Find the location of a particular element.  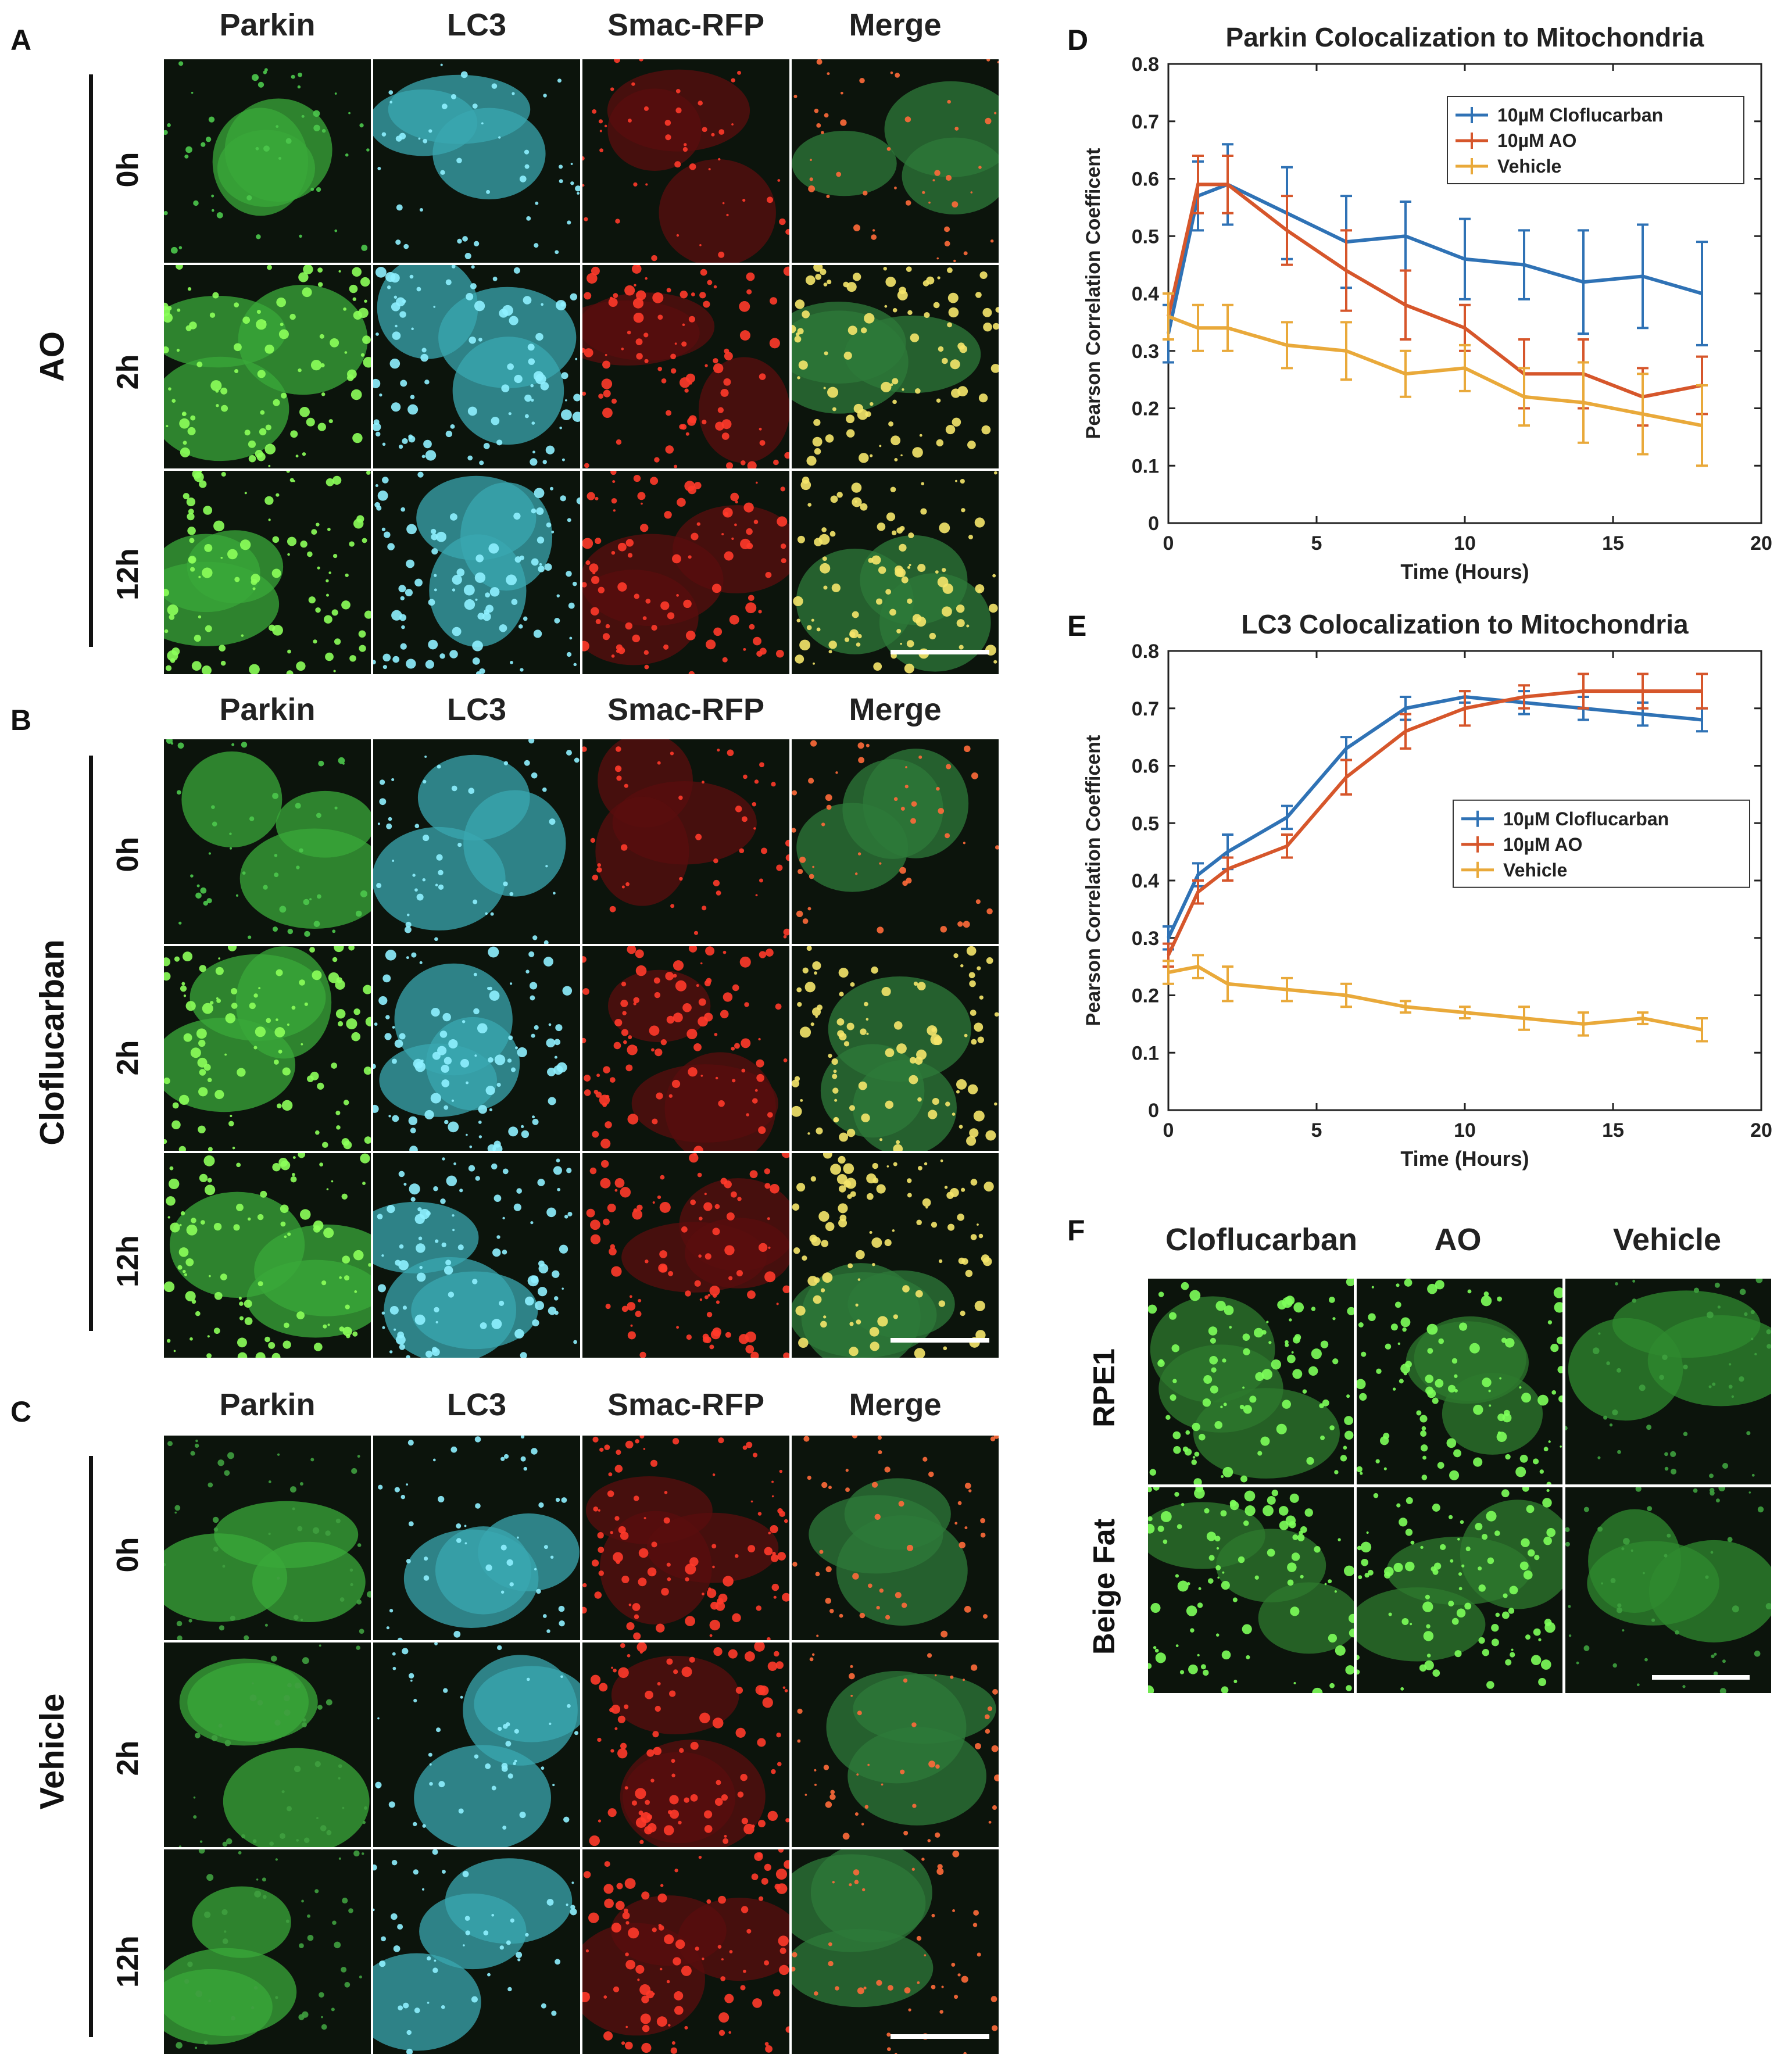

legend-label: 10µM Cloflucarban is located at coordinates (1586, 819).